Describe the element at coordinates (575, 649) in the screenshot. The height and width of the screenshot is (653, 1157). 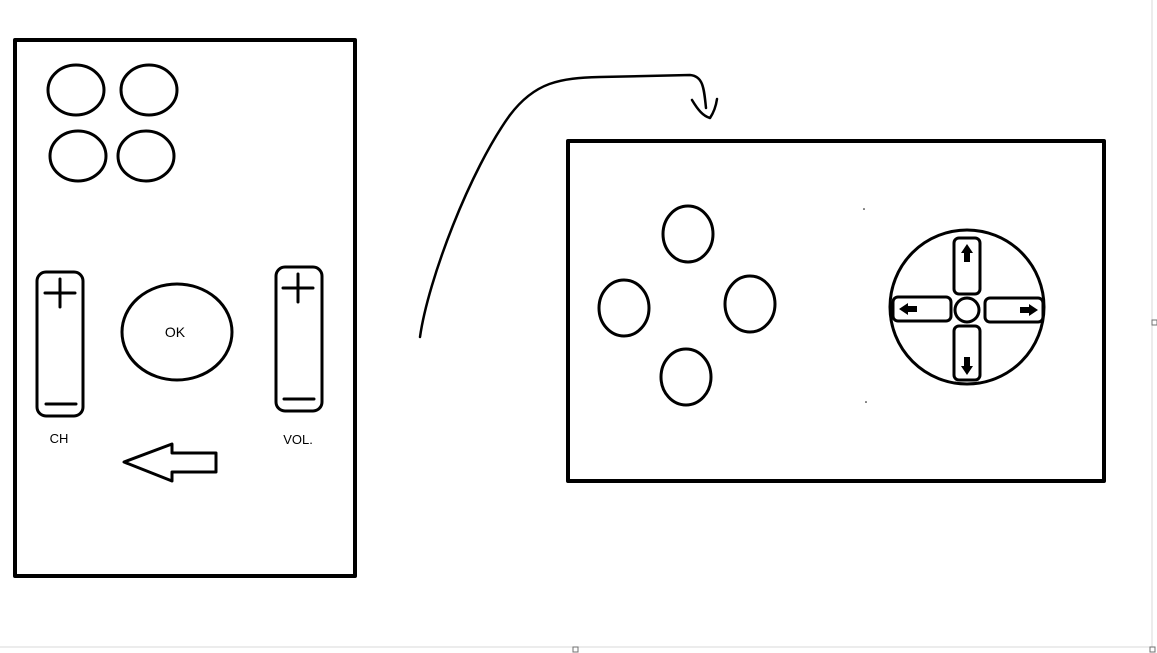
I see `resize-handle-bottom` at that location.